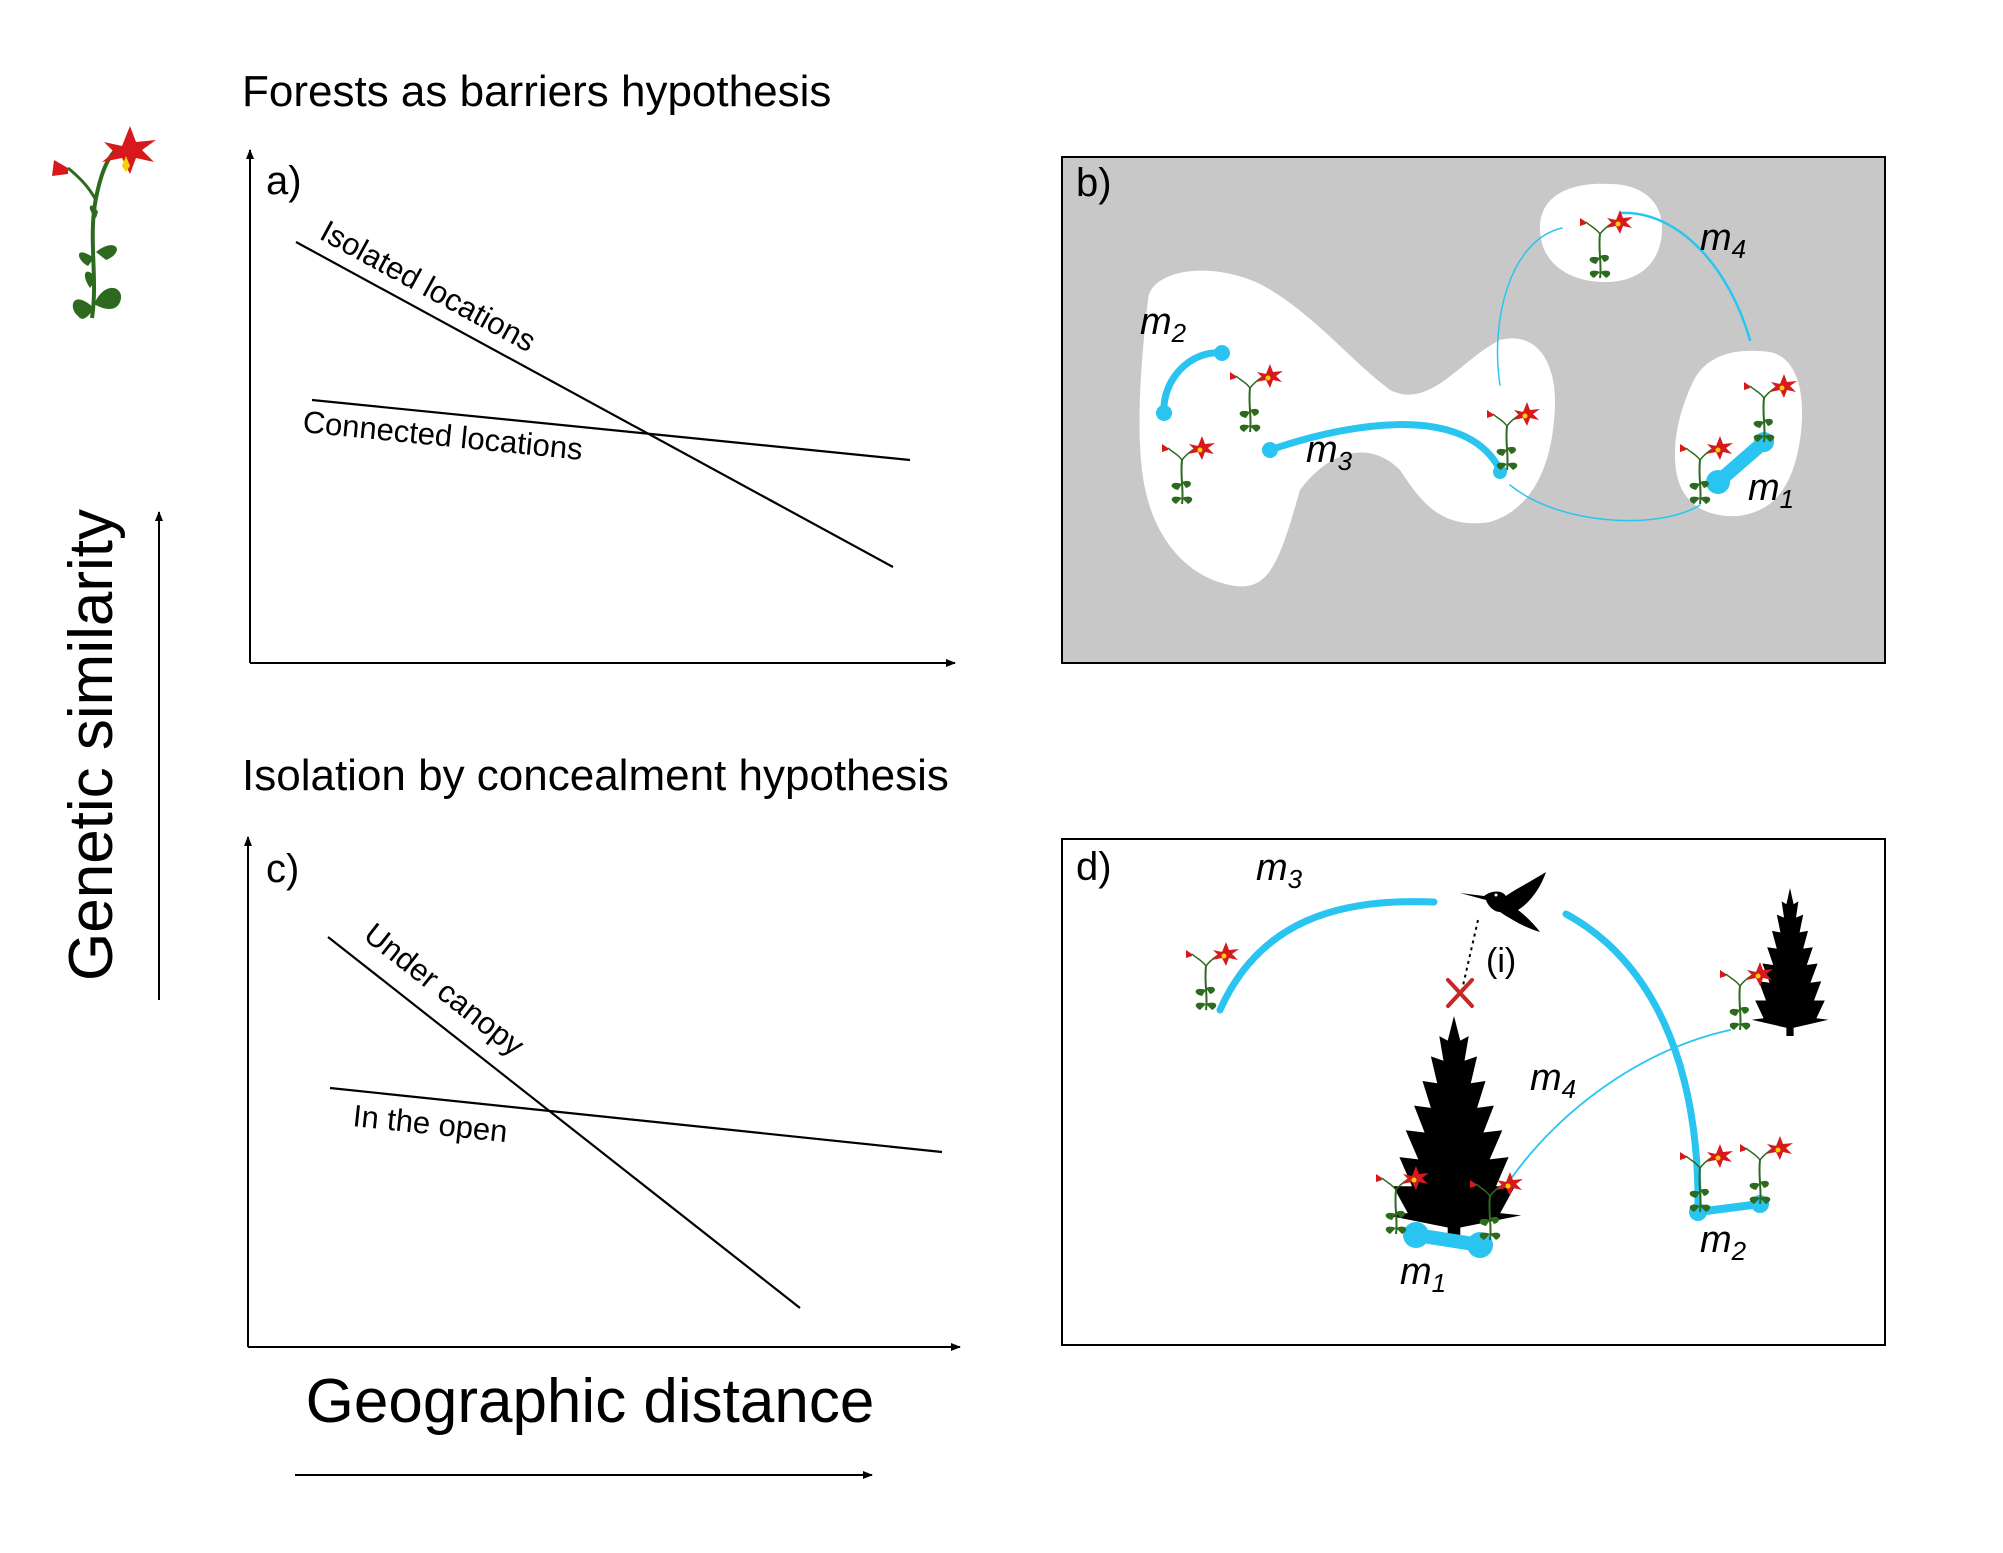 Image resolution: width=2003 pixels, height=1553 pixels. What do you see at coordinates (1423, 1274) in the screenshot?
I see `panel-d-m1-label: m1` at bounding box center [1423, 1274].